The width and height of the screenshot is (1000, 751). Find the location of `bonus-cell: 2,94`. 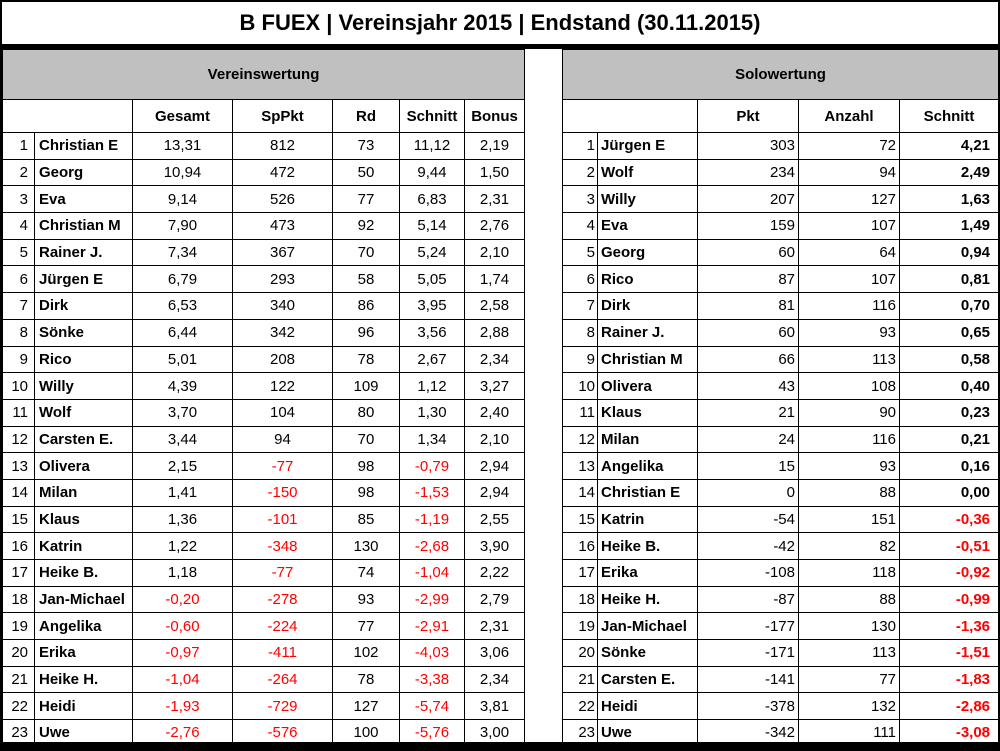

bonus-cell: 2,94 is located at coordinates (494, 466).